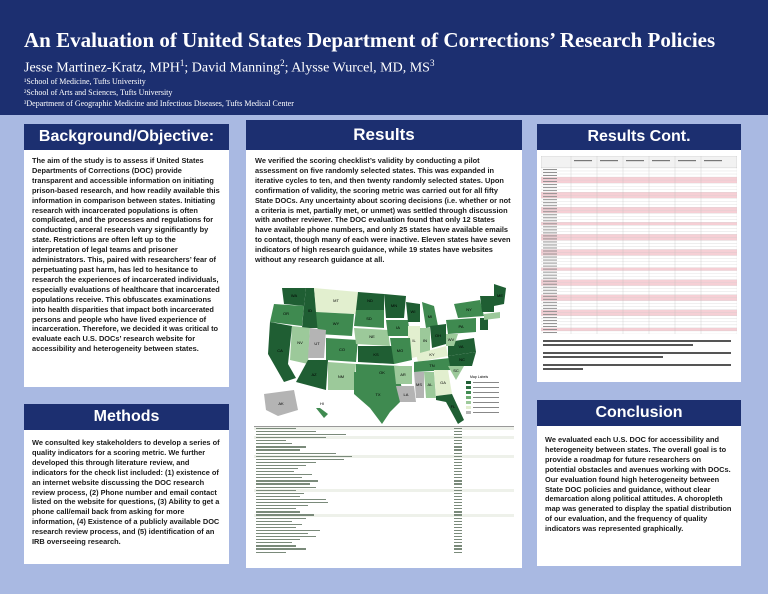 This screenshot has height=594, width=768. Describe the element at coordinates (413, 311) in the screenshot. I see `map-label: WI` at that location.